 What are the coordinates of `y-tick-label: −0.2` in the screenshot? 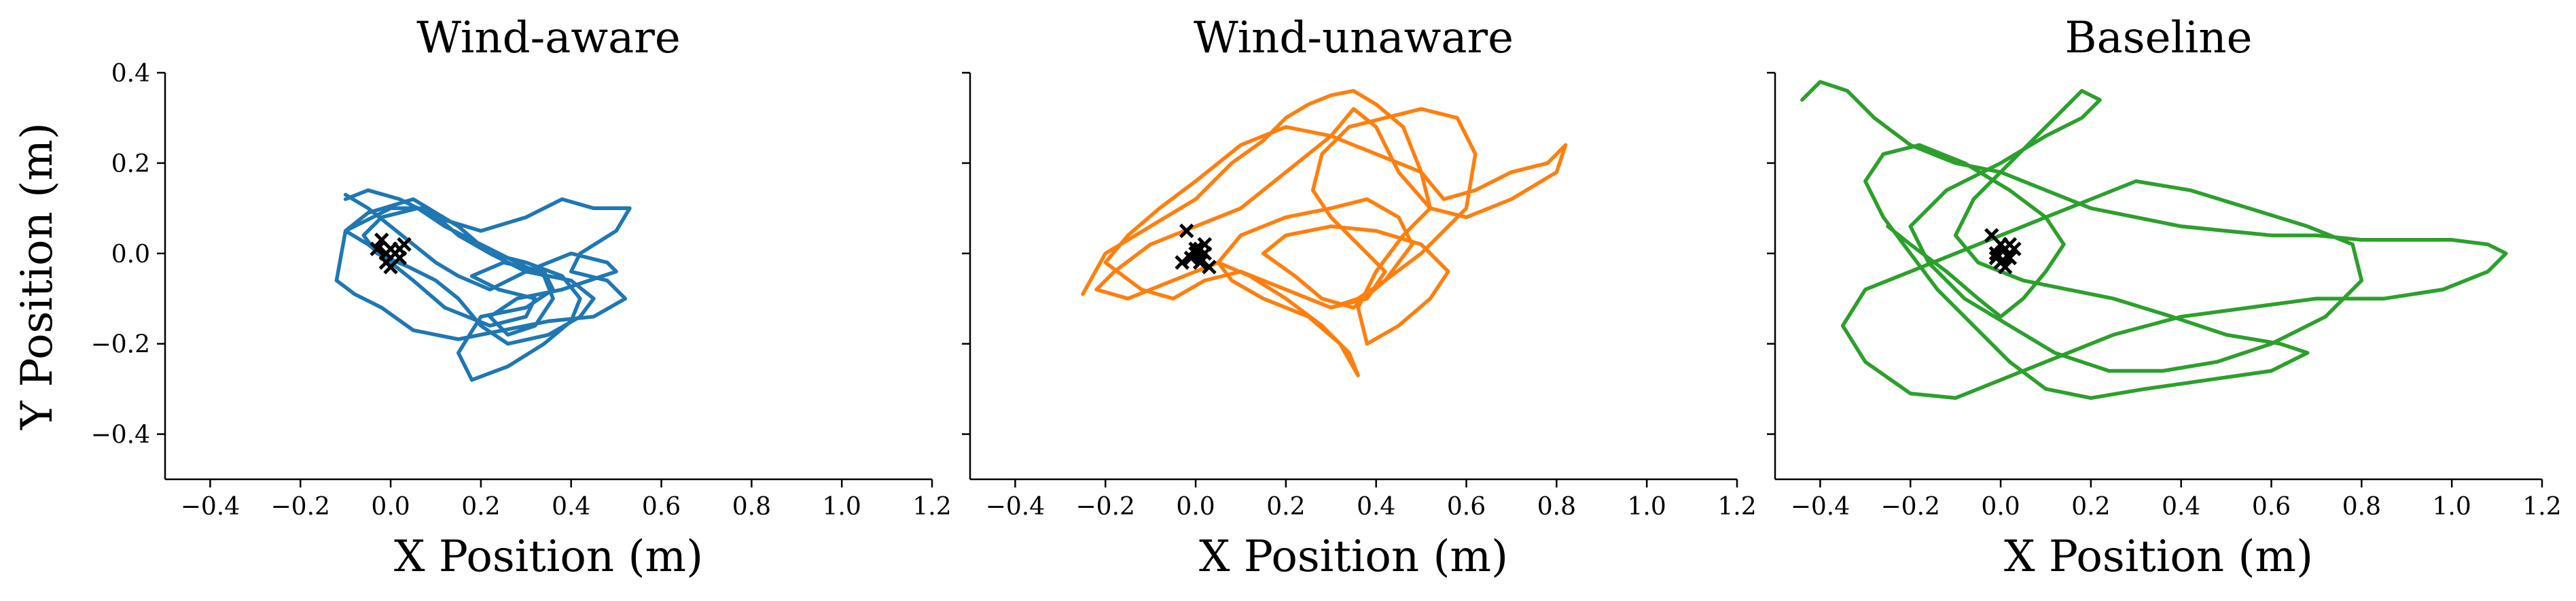 It's located at (121, 345).